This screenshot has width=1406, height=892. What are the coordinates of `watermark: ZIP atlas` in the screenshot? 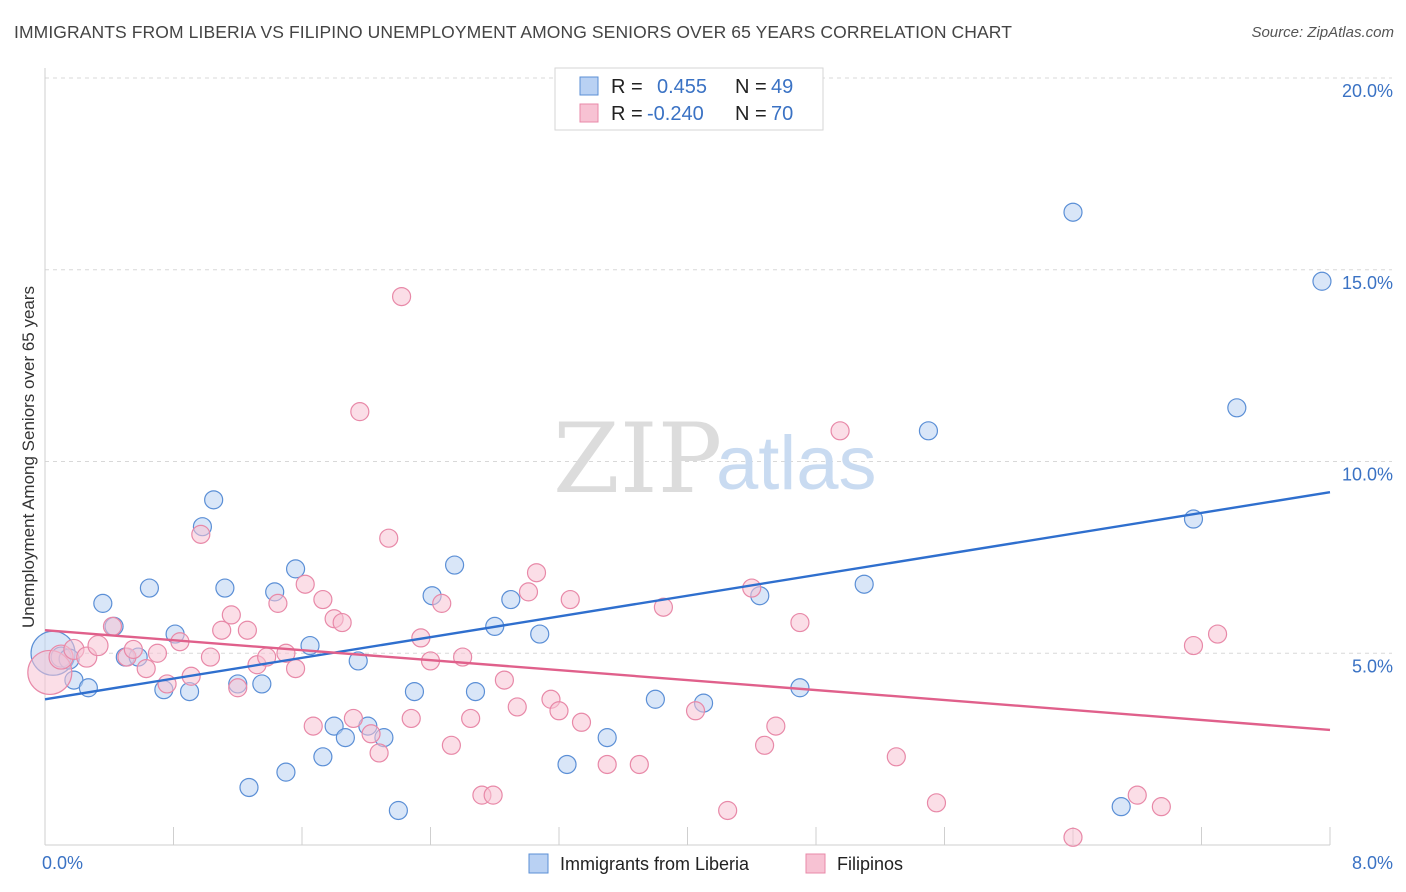 It's located at (715, 459).